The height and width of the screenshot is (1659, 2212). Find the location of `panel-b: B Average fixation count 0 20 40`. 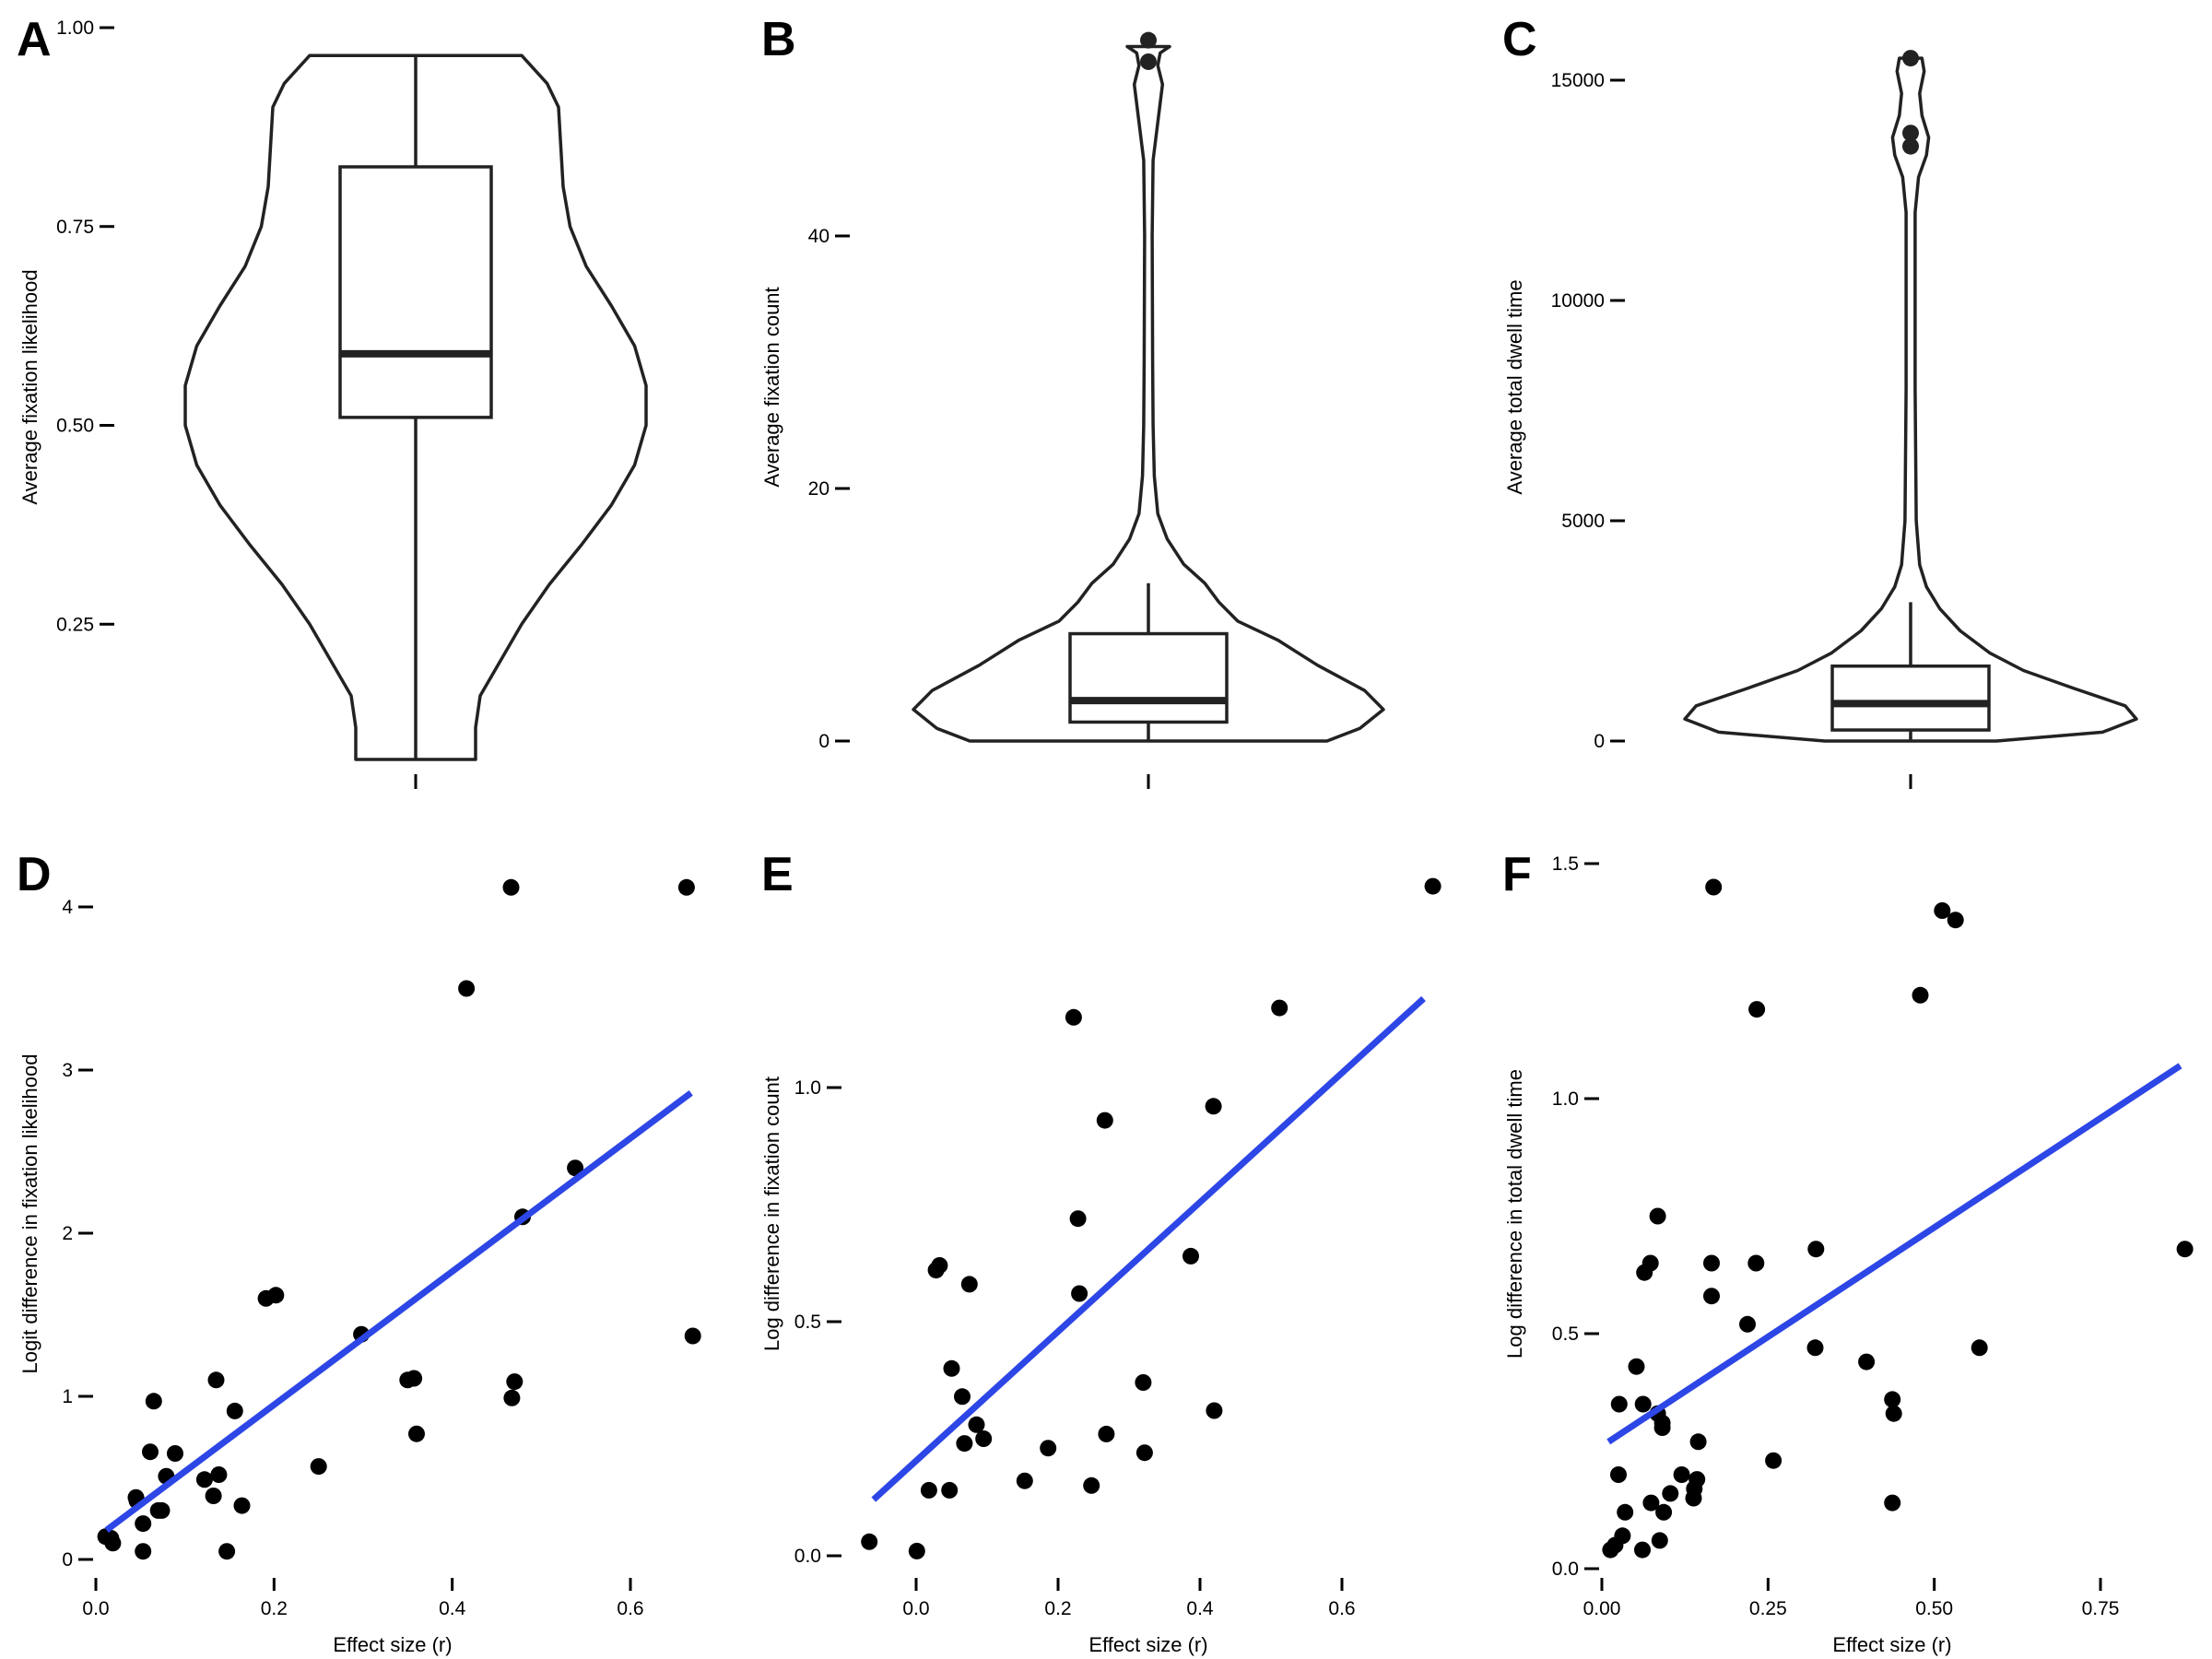

panel-b: B Average fixation count 0 20 40 is located at coordinates (1072, 401).